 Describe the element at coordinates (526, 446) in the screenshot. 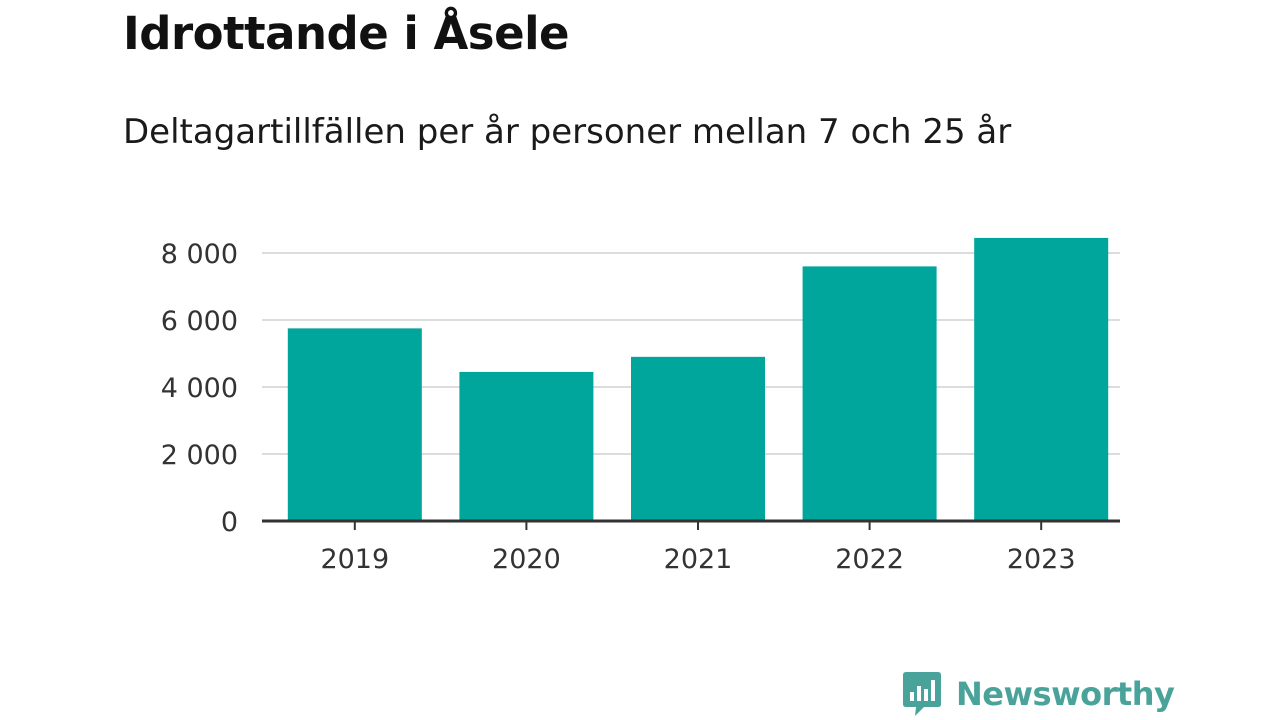

I see `bar-2020` at that location.